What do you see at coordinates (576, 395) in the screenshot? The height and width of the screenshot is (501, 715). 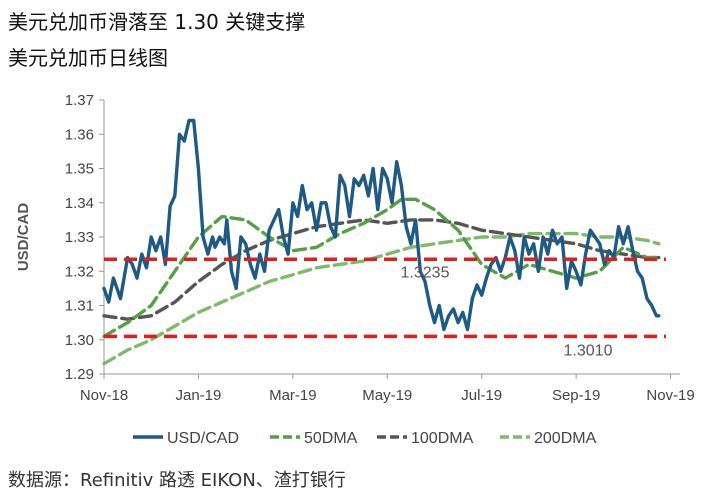 I see `x-tick-label: Sep-19` at bounding box center [576, 395].